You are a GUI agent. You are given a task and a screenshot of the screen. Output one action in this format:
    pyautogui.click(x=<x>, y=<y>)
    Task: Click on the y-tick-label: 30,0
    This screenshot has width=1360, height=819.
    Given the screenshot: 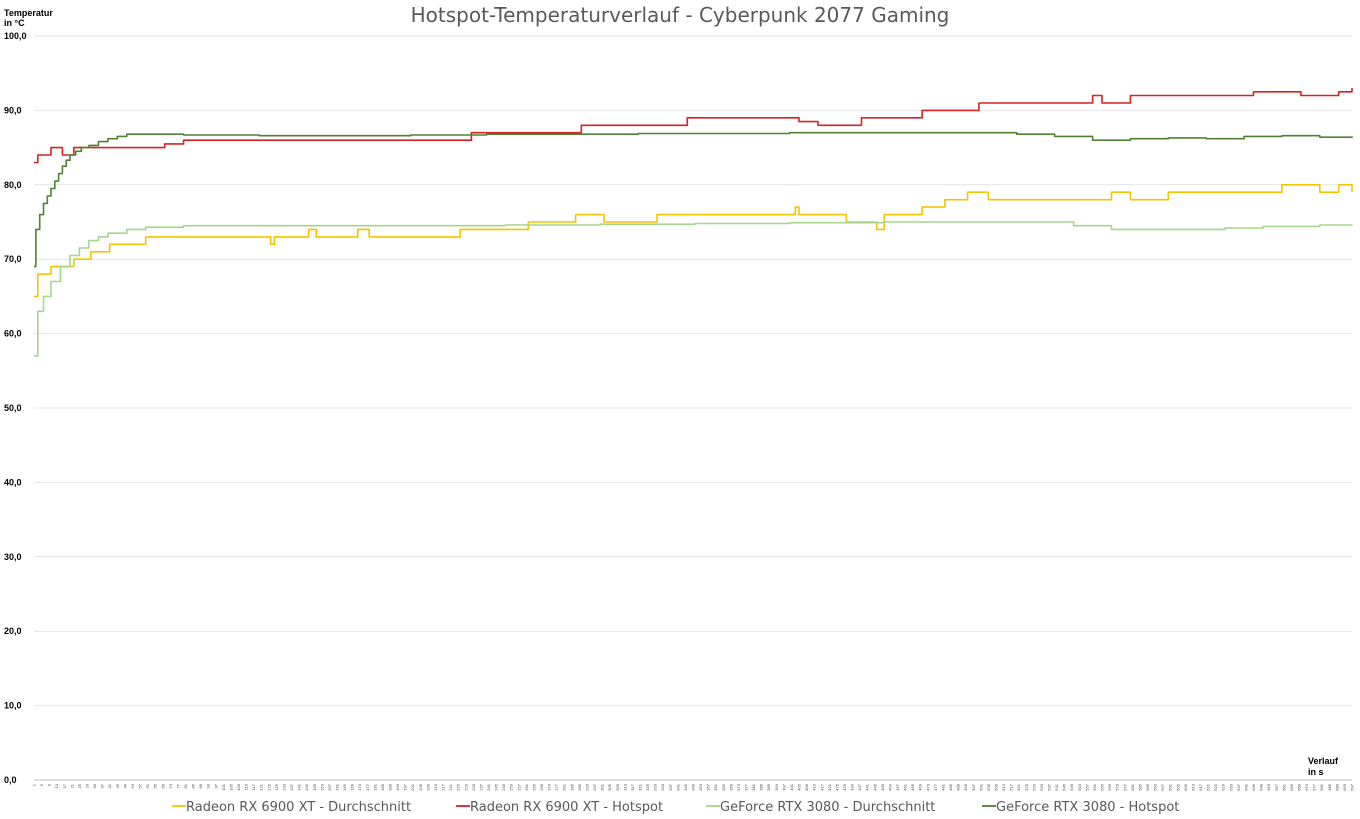 What is the action you would take?
    pyautogui.click(x=13, y=557)
    